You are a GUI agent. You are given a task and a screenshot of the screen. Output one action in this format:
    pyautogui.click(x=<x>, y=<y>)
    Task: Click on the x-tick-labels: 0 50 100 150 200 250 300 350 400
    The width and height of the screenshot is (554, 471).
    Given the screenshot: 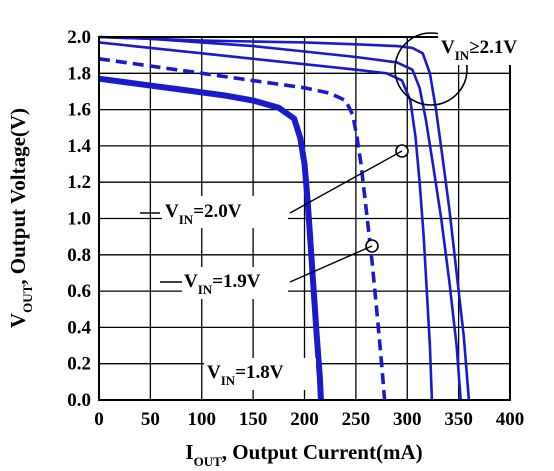 What is the action you would take?
    pyautogui.click(x=309, y=419)
    